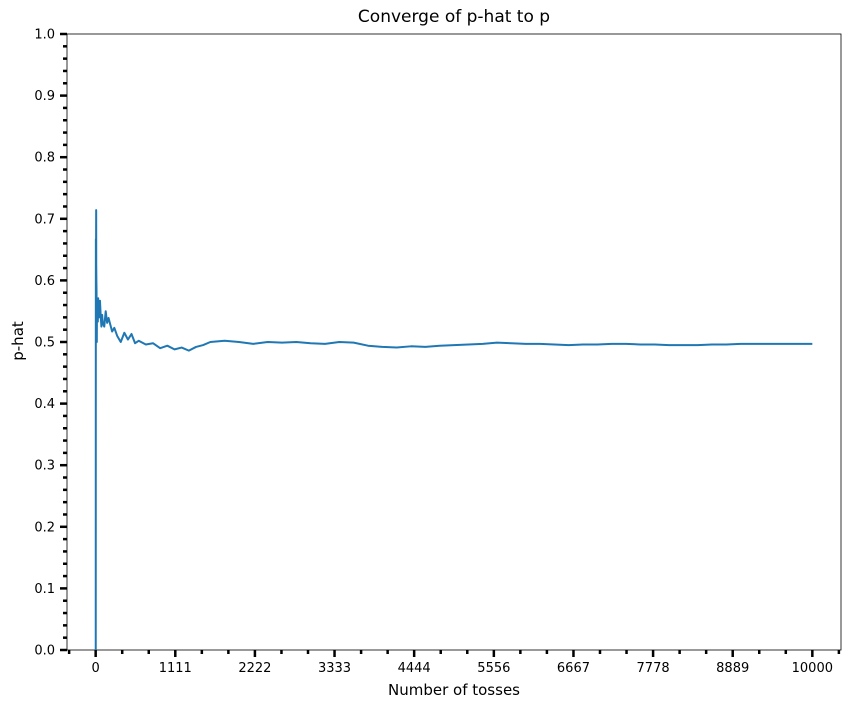 The width and height of the screenshot is (852, 708). Describe the element at coordinates (732, 668) in the screenshot. I see `x-tick-label: 8889` at that location.